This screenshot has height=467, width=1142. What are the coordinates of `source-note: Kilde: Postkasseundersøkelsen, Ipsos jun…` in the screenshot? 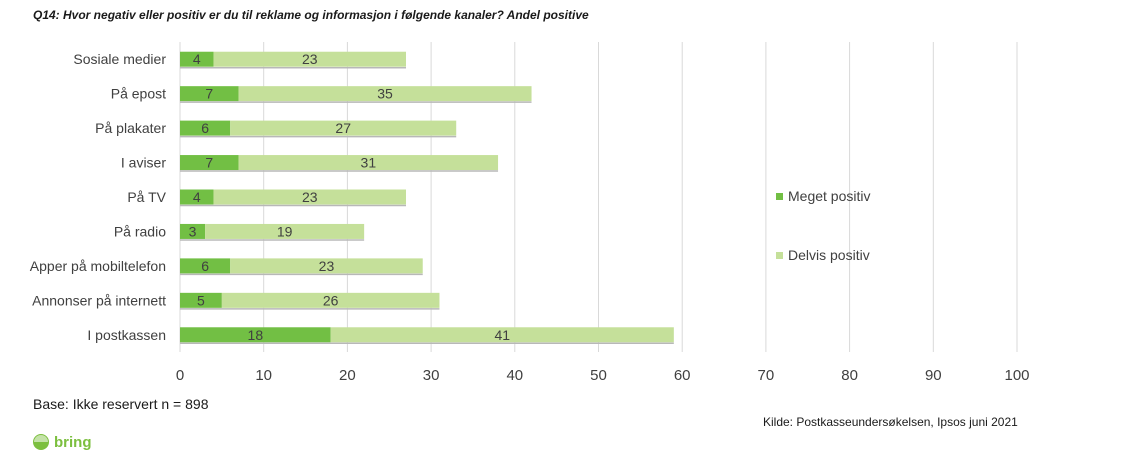 It's located at (890, 422).